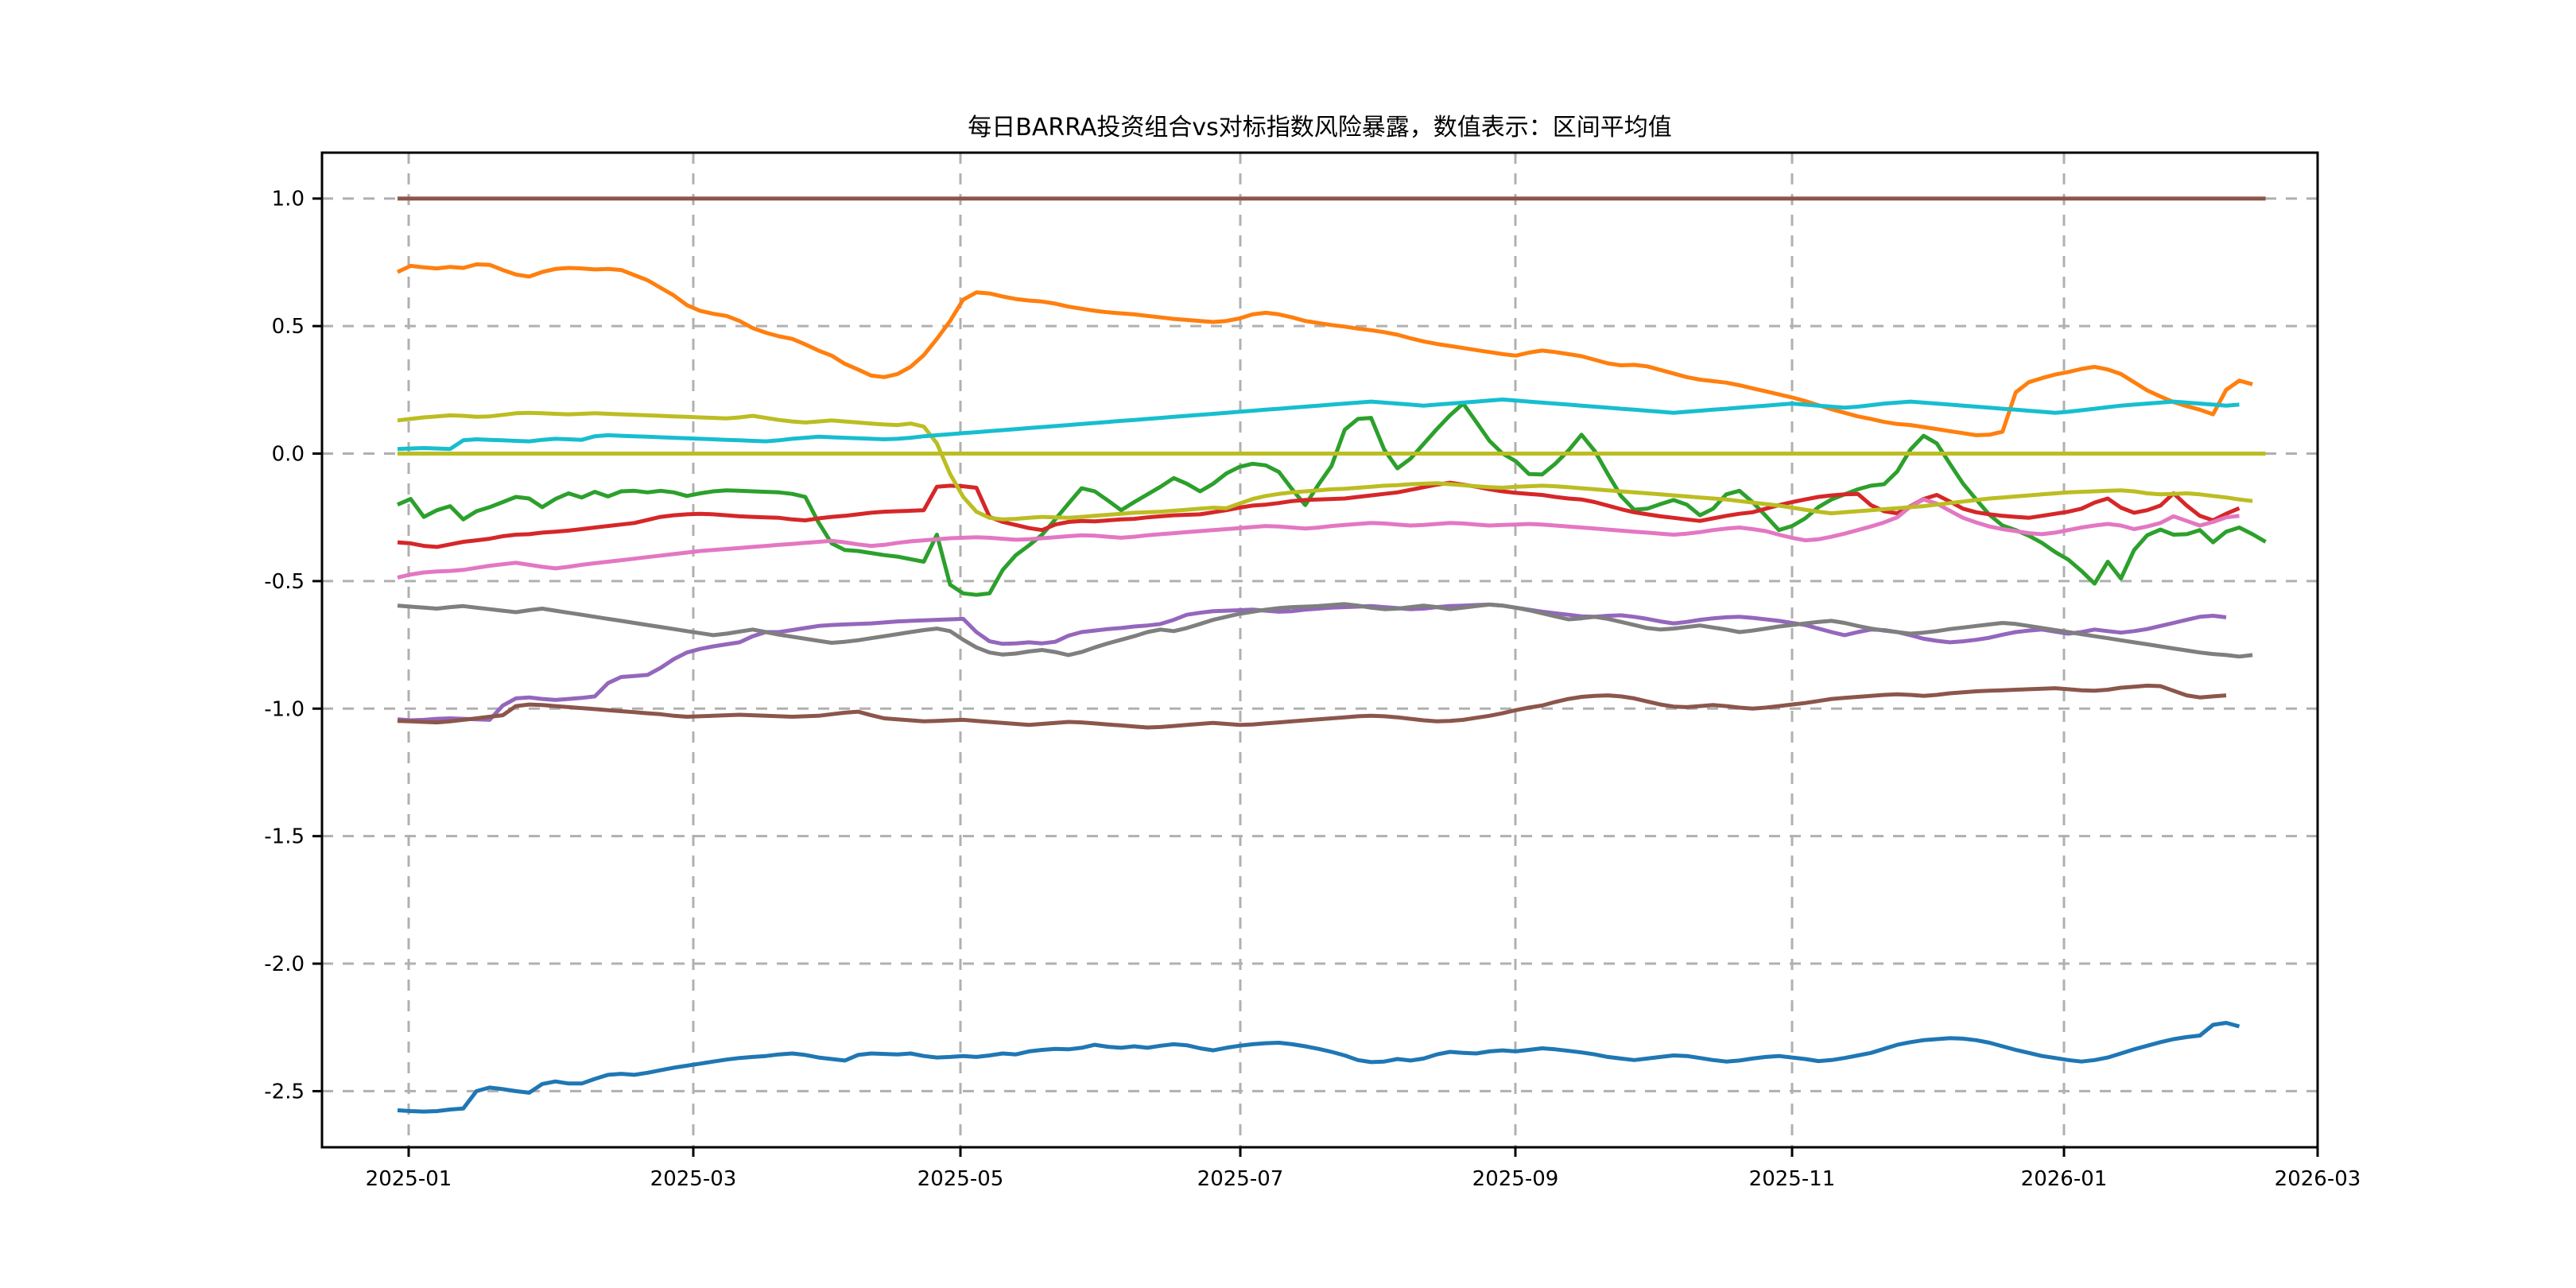  I want to click on series-line-series-green, so click(1332, 500).